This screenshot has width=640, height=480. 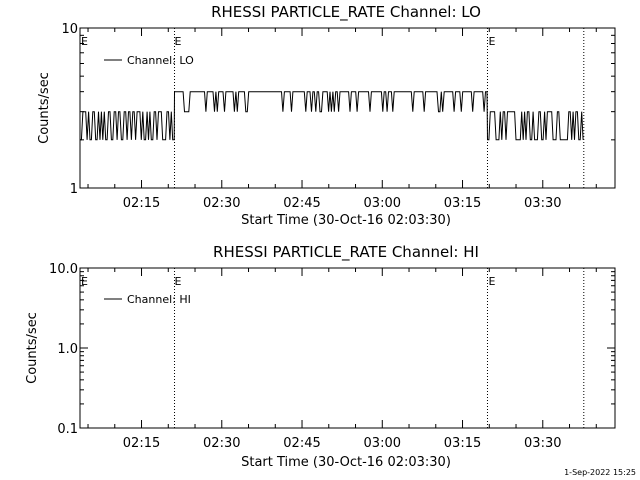 I want to click on legend-hi: Channel: HI, so click(x=147, y=299).